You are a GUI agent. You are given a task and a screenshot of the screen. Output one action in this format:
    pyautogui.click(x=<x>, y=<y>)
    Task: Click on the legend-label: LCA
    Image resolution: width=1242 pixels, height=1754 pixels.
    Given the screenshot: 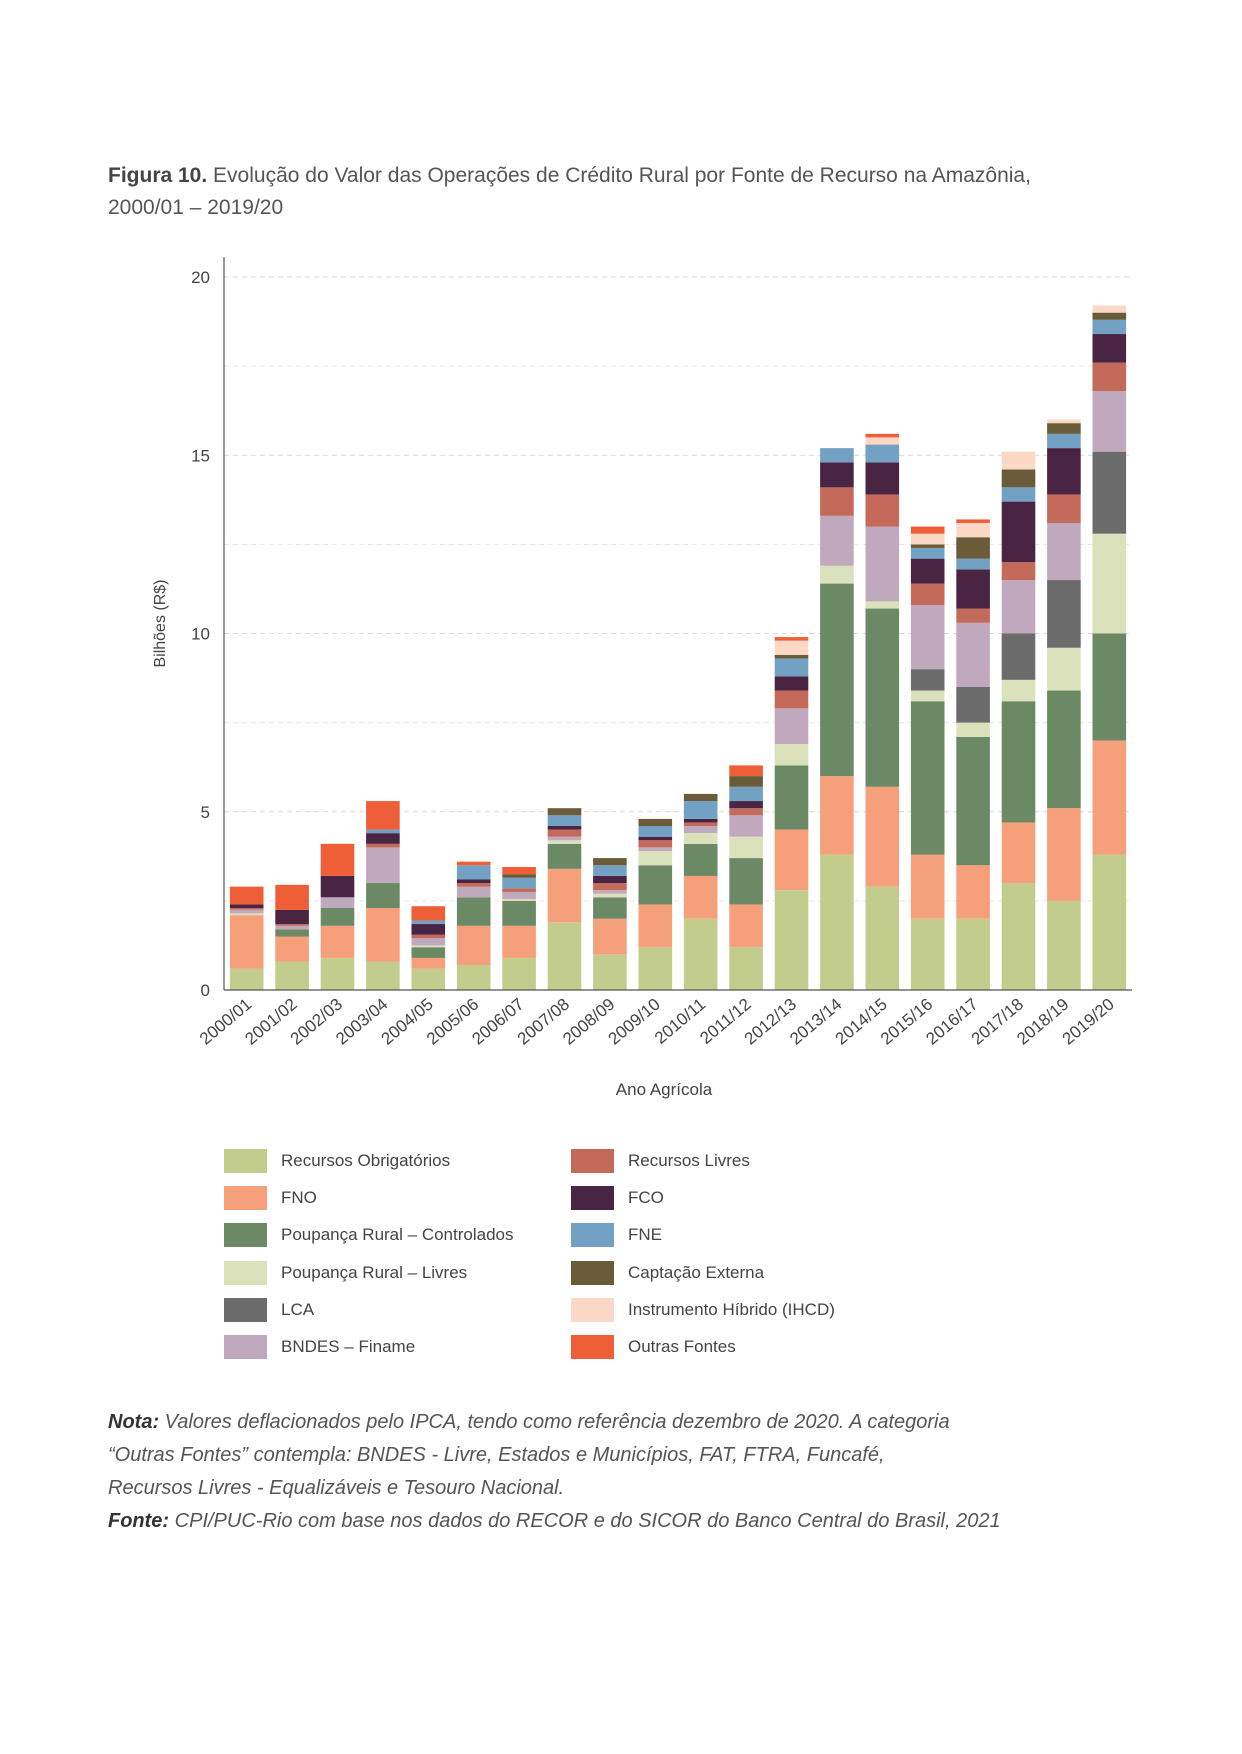 What is the action you would take?
    pyautogui.click(x=298, y=1309)
    